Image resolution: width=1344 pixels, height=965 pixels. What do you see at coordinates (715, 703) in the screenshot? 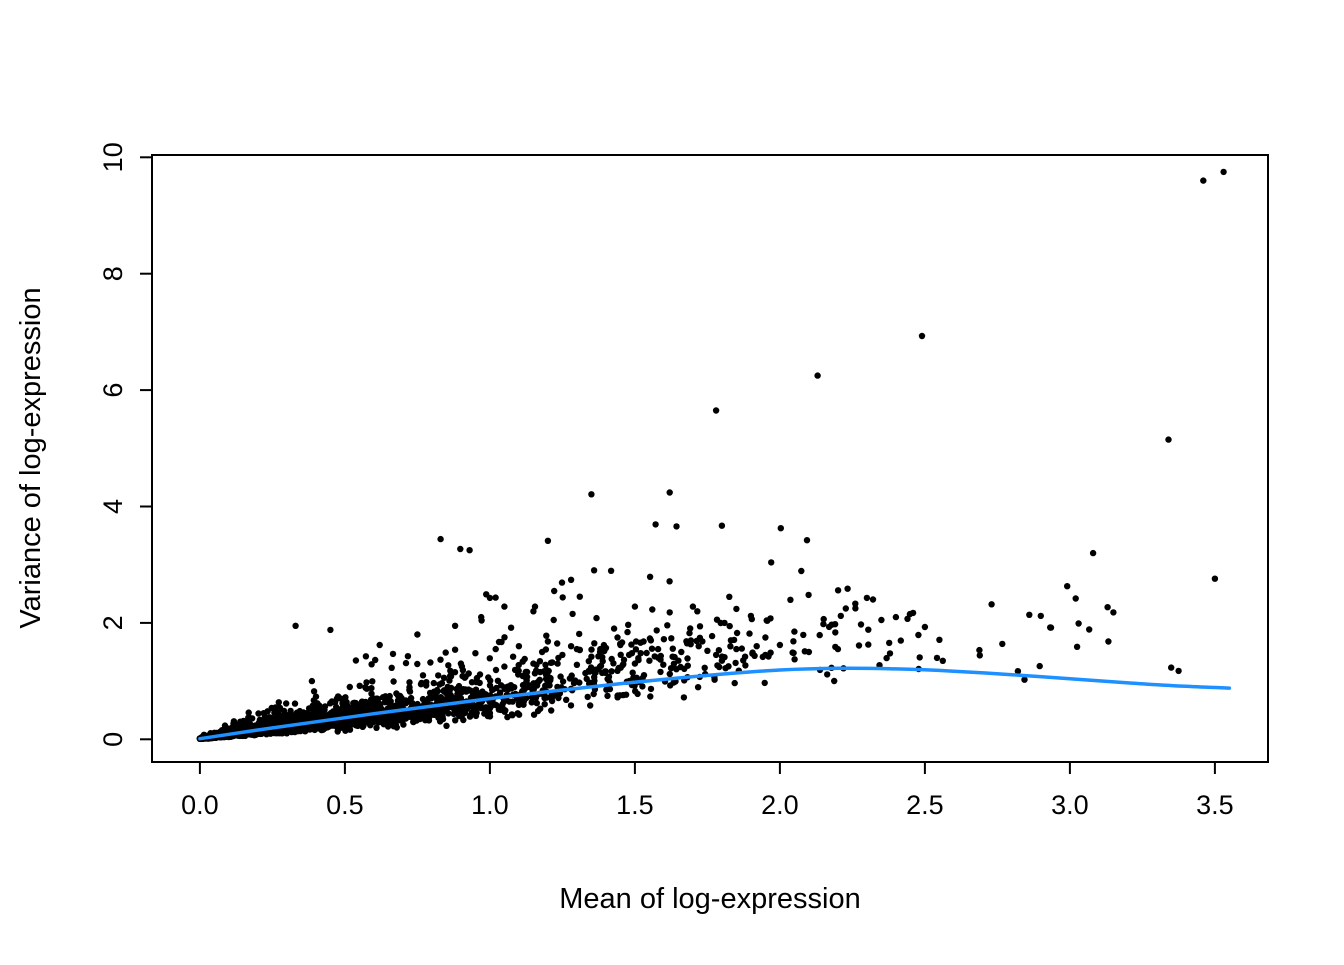
I see `trend-line` at bounding box center [715, 703].